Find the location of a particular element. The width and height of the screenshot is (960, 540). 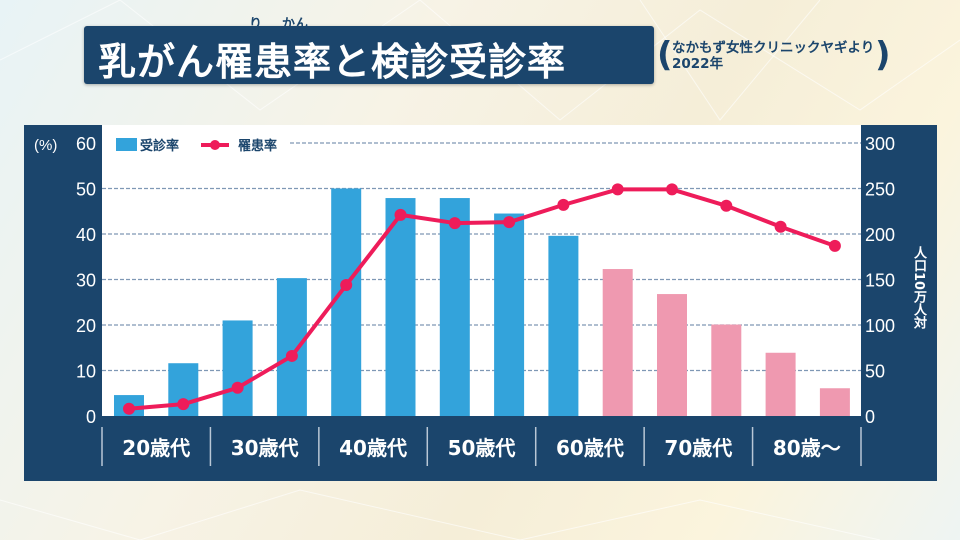

left-tick-label: 20 is located at coordinates (86, 326).